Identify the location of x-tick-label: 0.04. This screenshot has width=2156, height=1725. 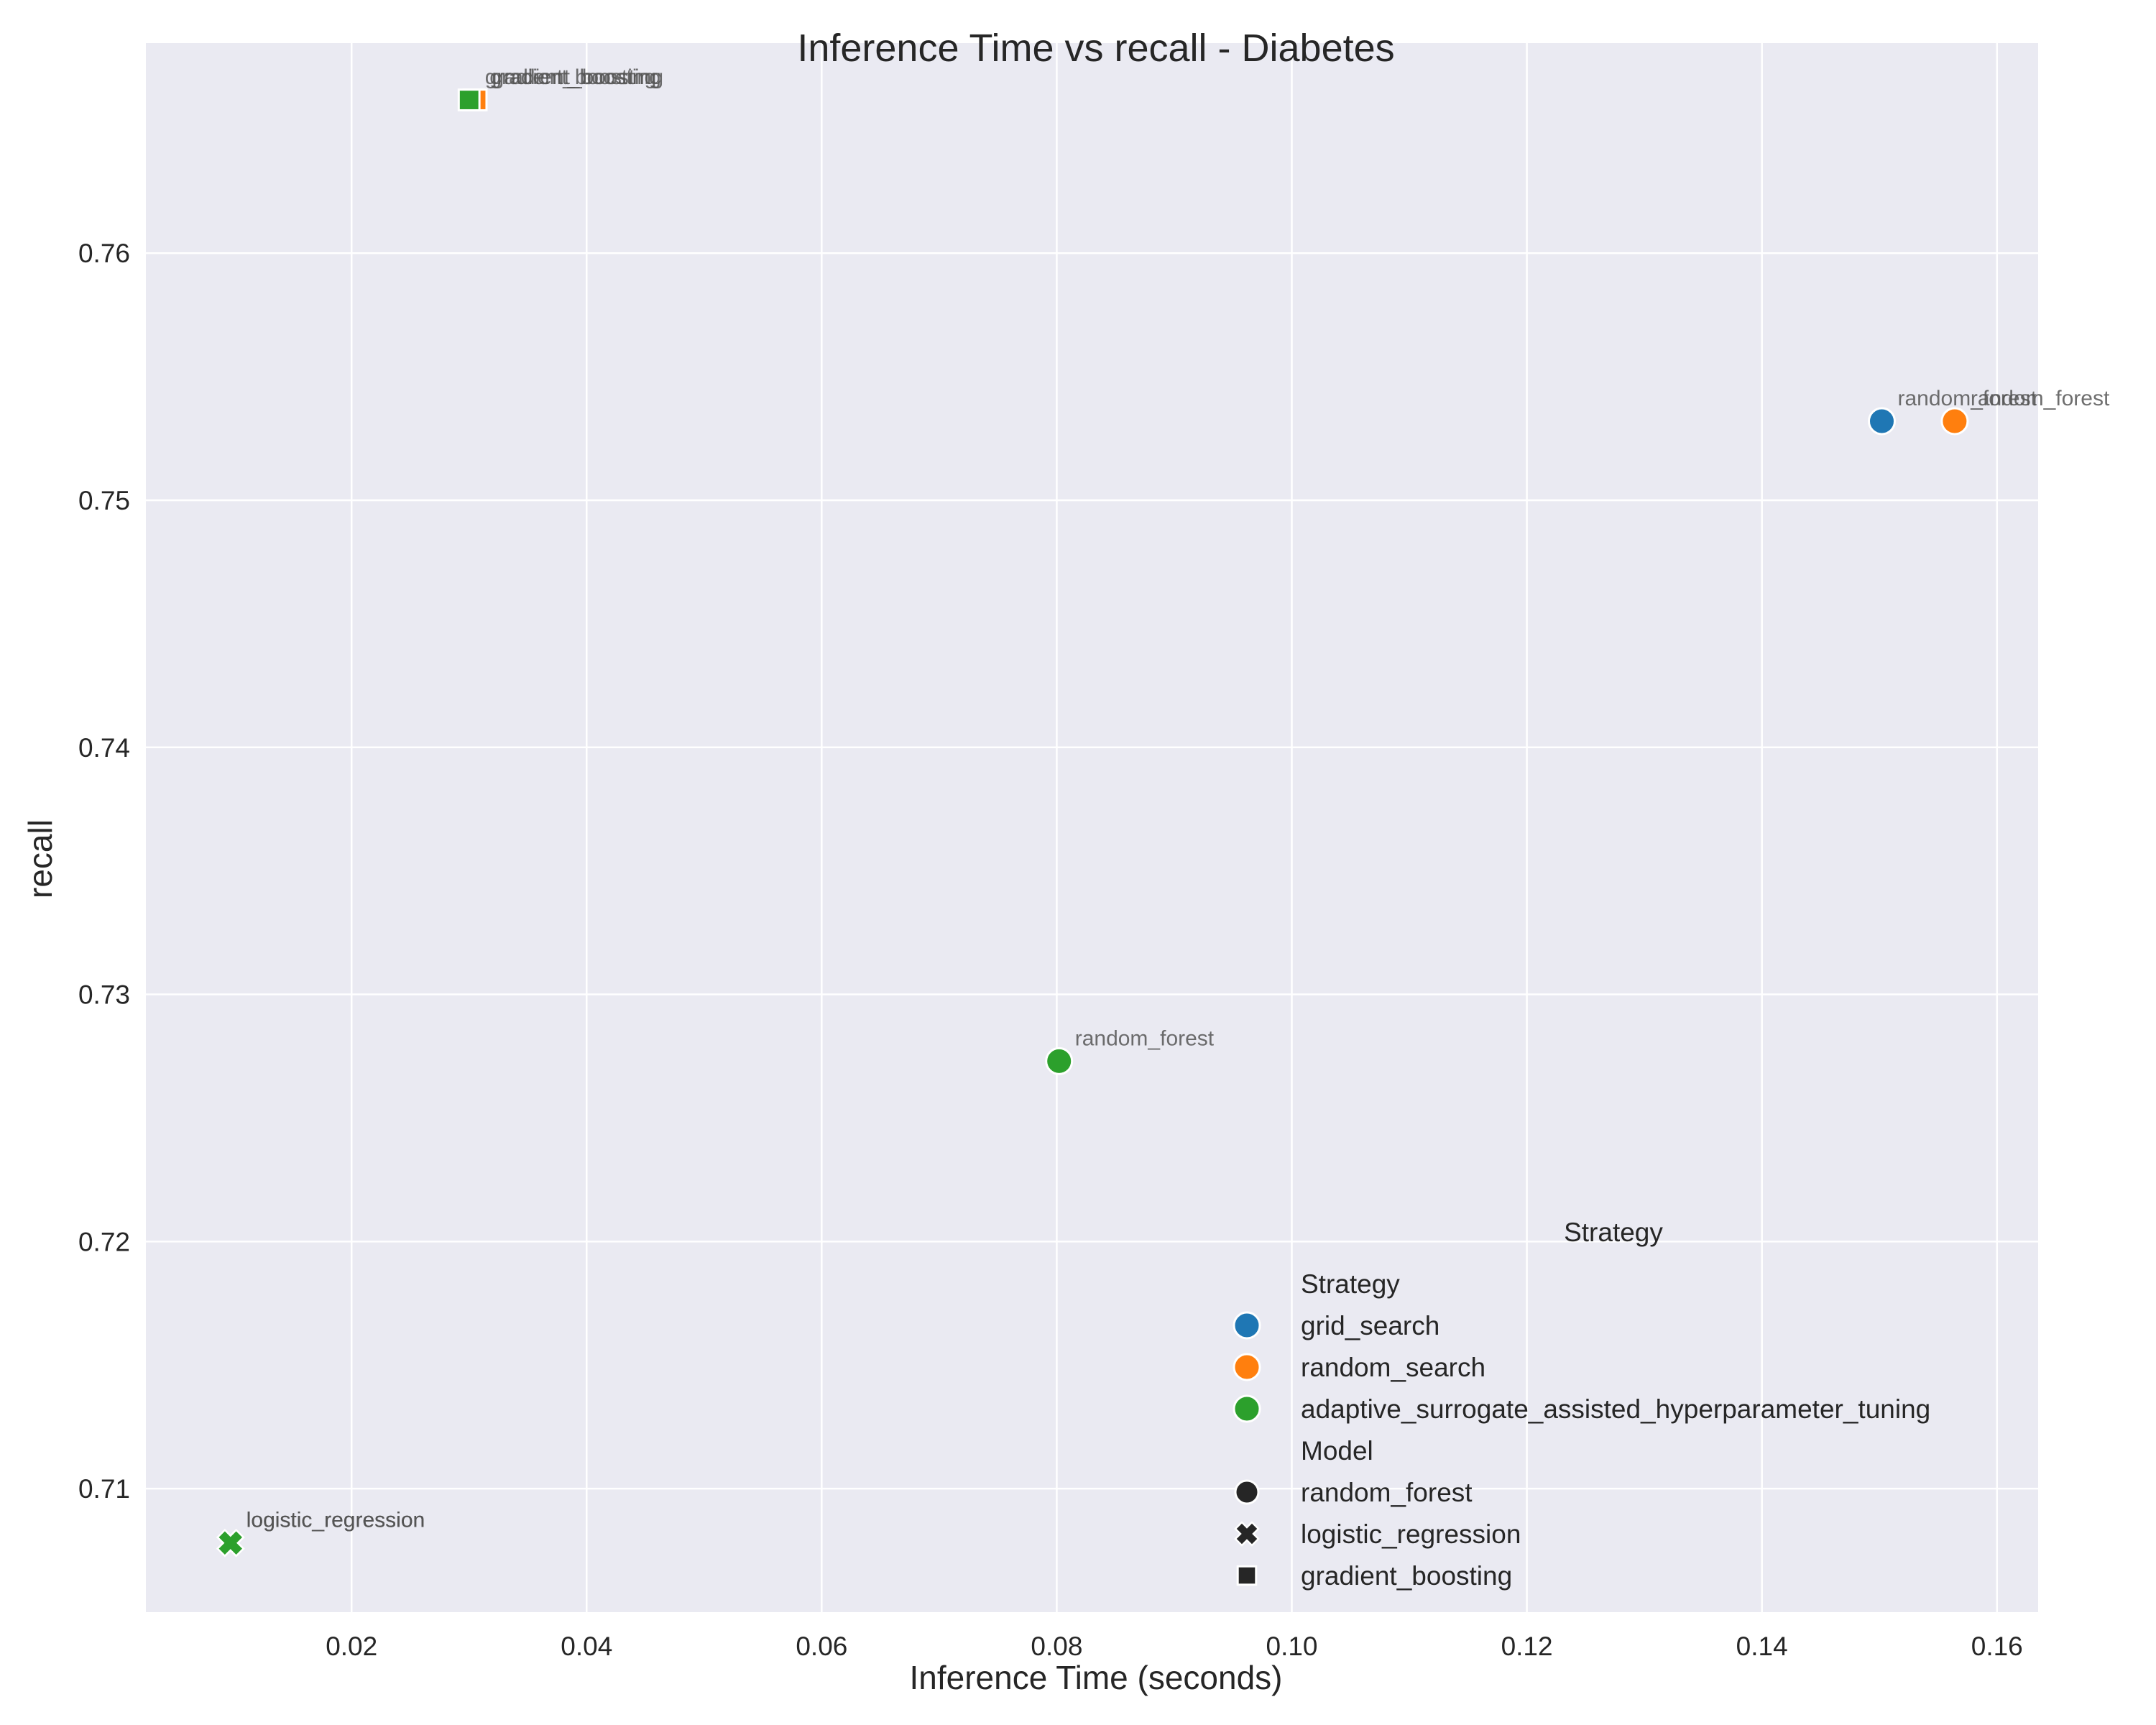
(586, 1646).